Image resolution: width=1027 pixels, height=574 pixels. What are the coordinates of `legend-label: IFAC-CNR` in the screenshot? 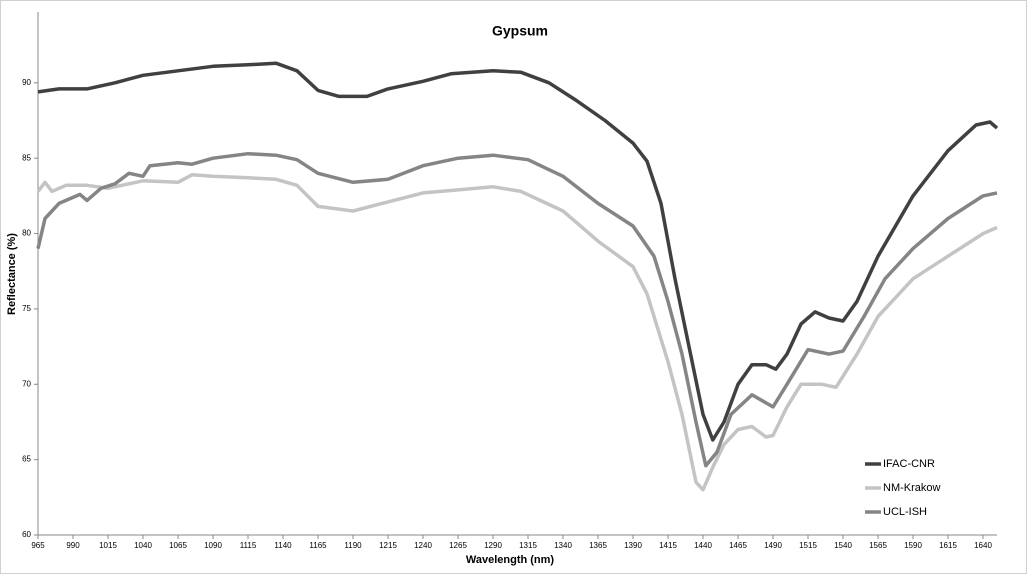 It's located at (909, 464).